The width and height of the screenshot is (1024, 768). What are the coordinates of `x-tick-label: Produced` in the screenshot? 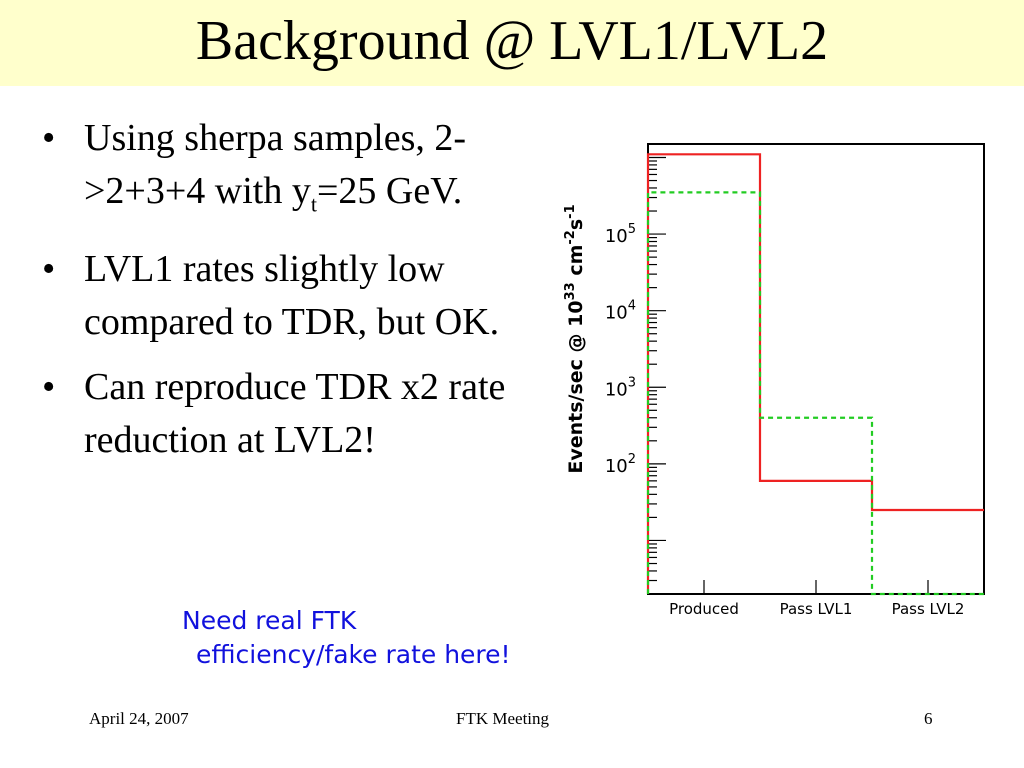 It's located at (704, 609).